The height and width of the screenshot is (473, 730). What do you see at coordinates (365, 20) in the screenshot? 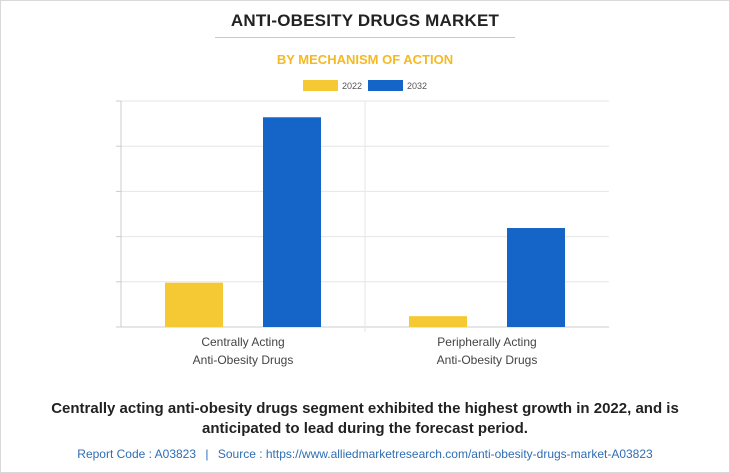
I see `chart-title: ANTI-OBESITY DRUGS MARKET` at bounding box center [365, 20].